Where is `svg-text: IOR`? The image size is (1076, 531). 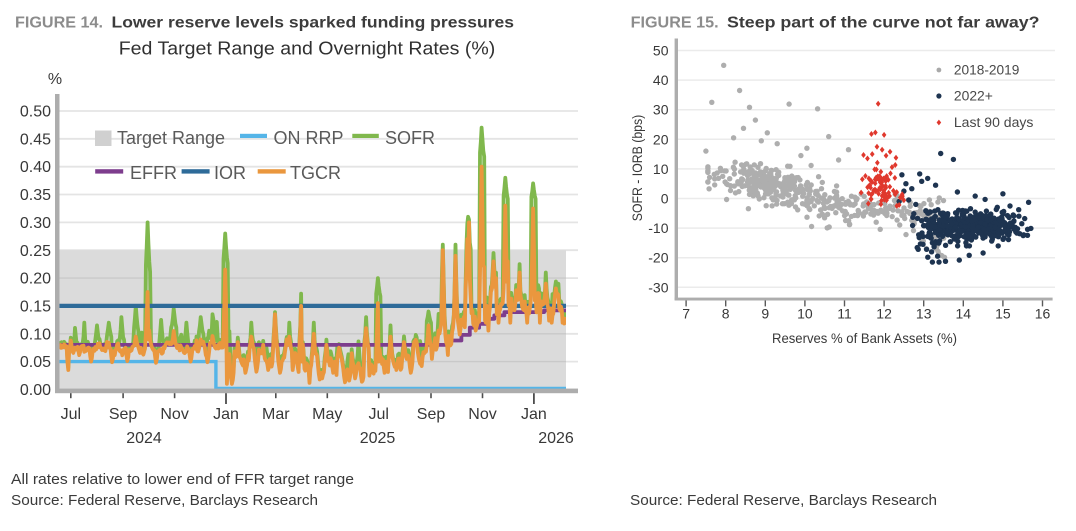
svg-text: IOR is located at coordinates (230, 173).